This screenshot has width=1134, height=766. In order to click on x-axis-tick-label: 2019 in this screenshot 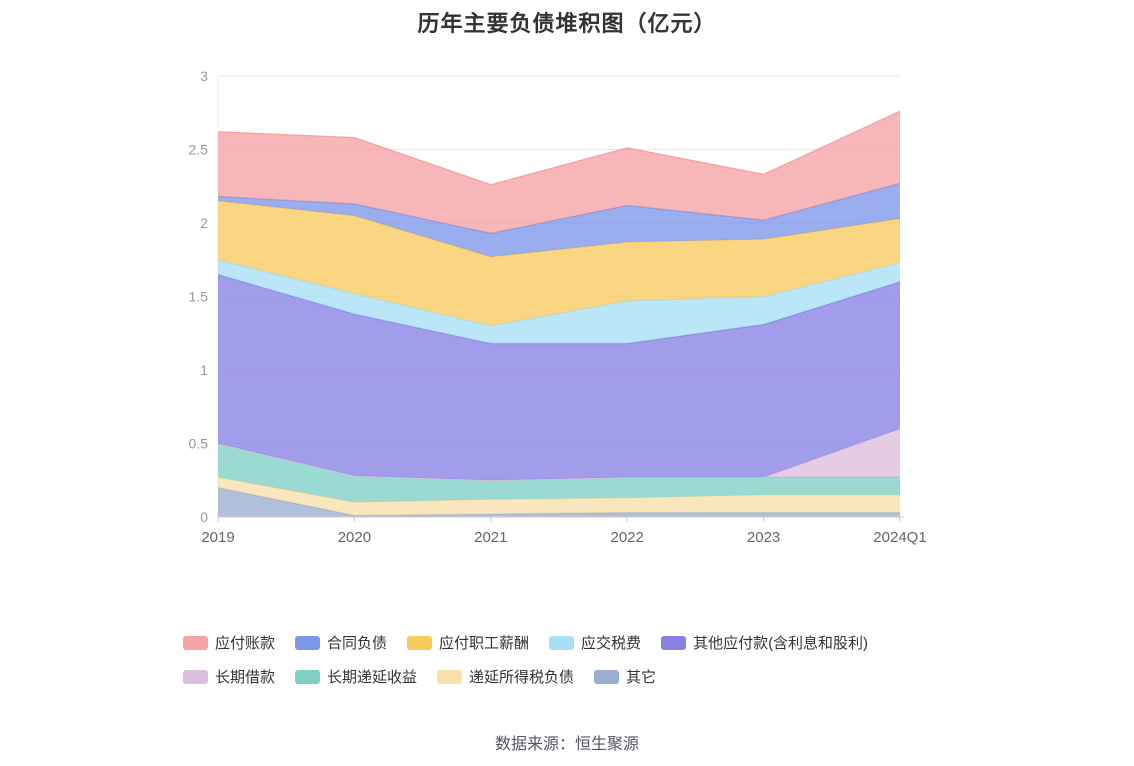, I will do `click(217, 537)`.